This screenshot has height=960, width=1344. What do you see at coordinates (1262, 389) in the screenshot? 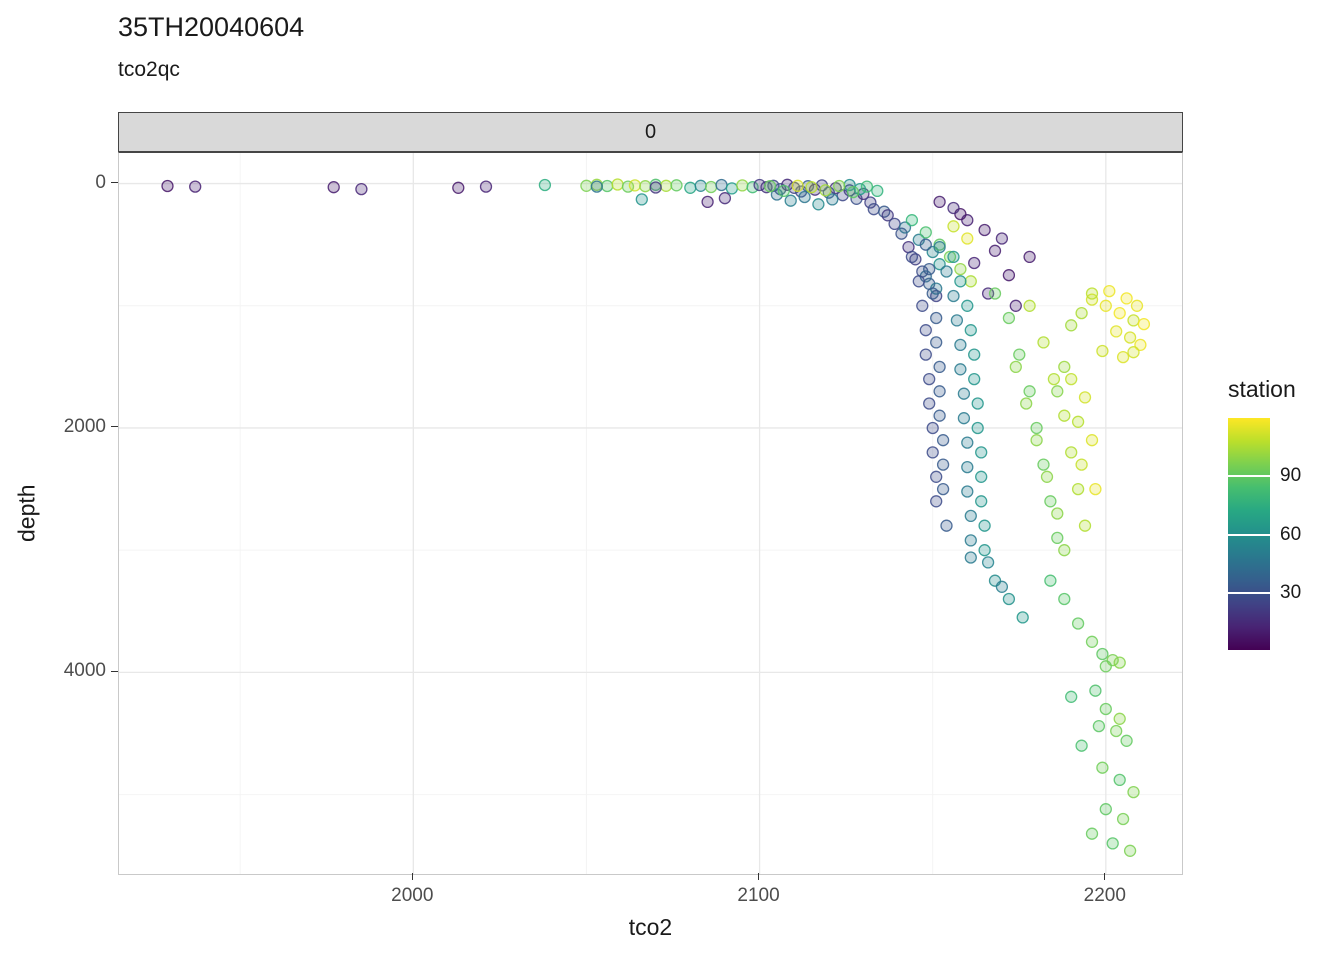
I see `legend-title: station` at bounding box center [1262, 389].